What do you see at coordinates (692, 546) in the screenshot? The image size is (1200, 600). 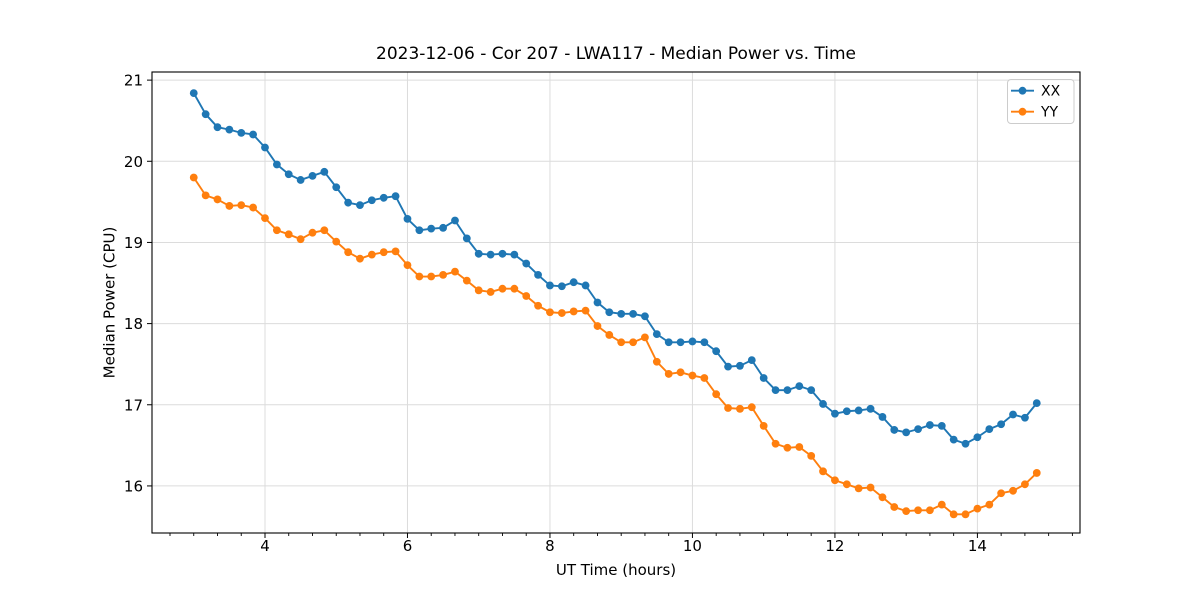 I see `x-tick-label: 10` at bounding box center [692, 546].